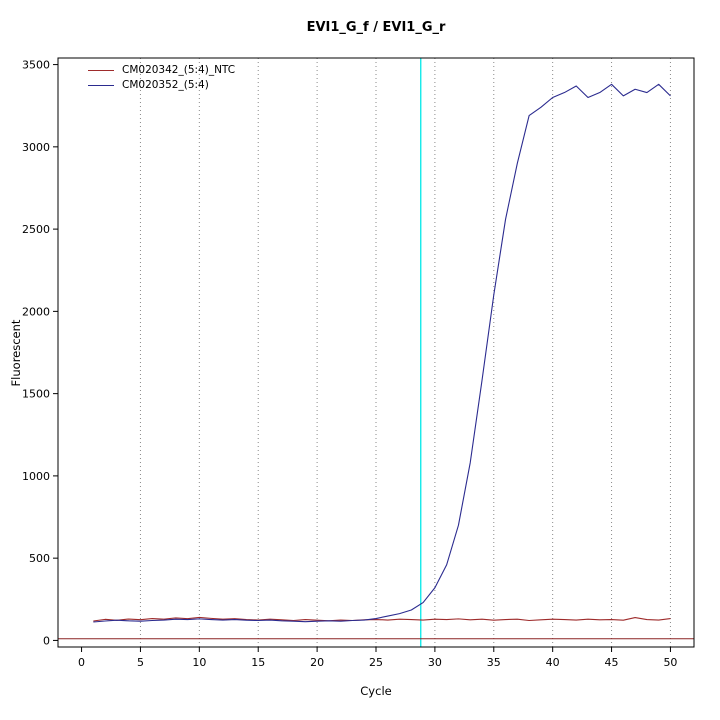 The width and height of the screenshot is (720, 720). What do you see at coordinates (376, 662) in the screenshot?
I see `x-tick-label: 25` at bounding box center [376, 662].